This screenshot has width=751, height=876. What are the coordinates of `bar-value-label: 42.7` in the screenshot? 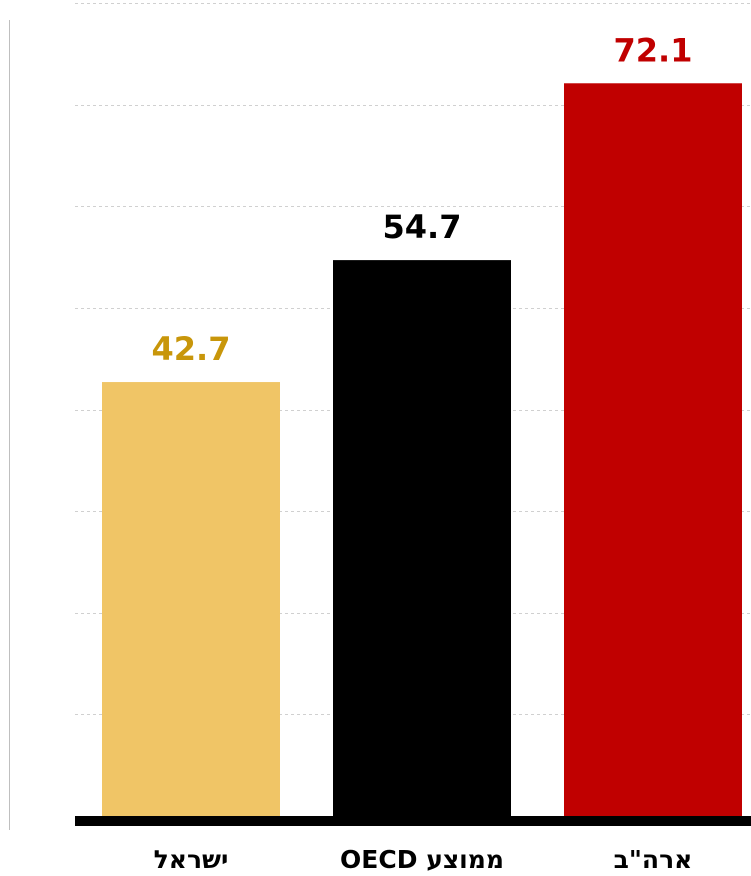 It's located at (191, 349).